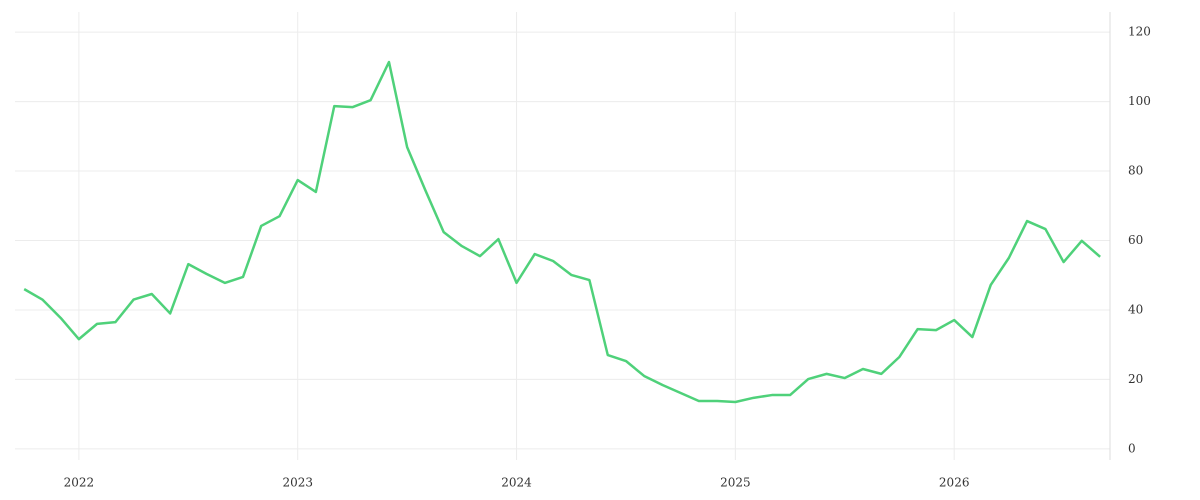 This screenshot has height=500, width=1200. I want to click on x-tick-label: 2023, so click(297, 483).